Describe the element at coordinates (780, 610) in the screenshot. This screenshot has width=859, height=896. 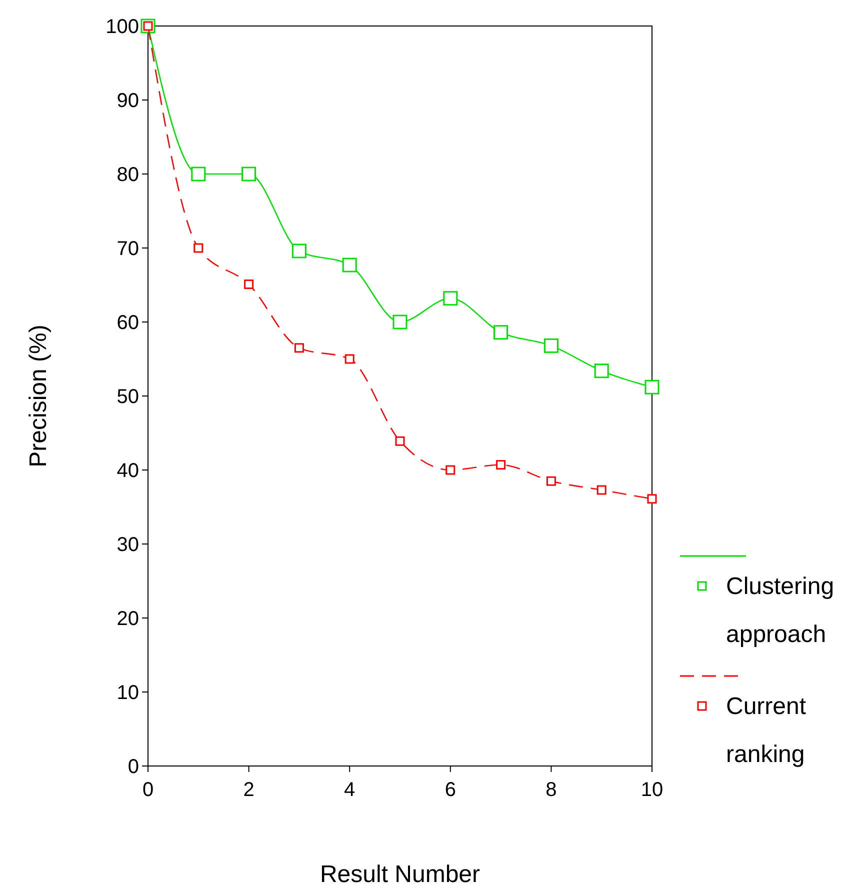
I see `legend-label: Clustering approach` at that location.